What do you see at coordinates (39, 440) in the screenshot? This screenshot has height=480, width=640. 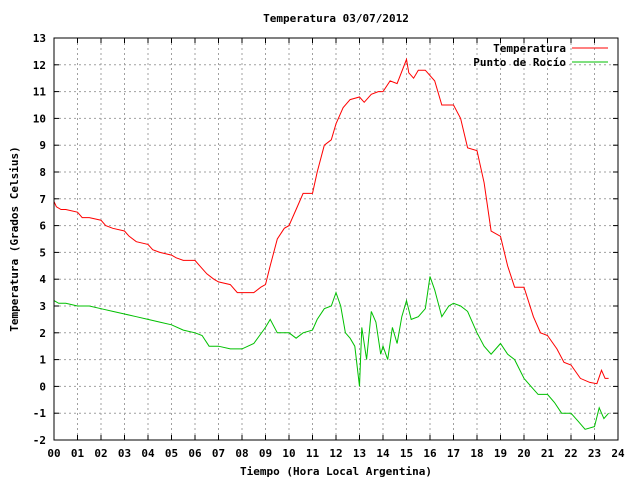 I see `y-tick-label: -2` at bounding box center [39, 440].